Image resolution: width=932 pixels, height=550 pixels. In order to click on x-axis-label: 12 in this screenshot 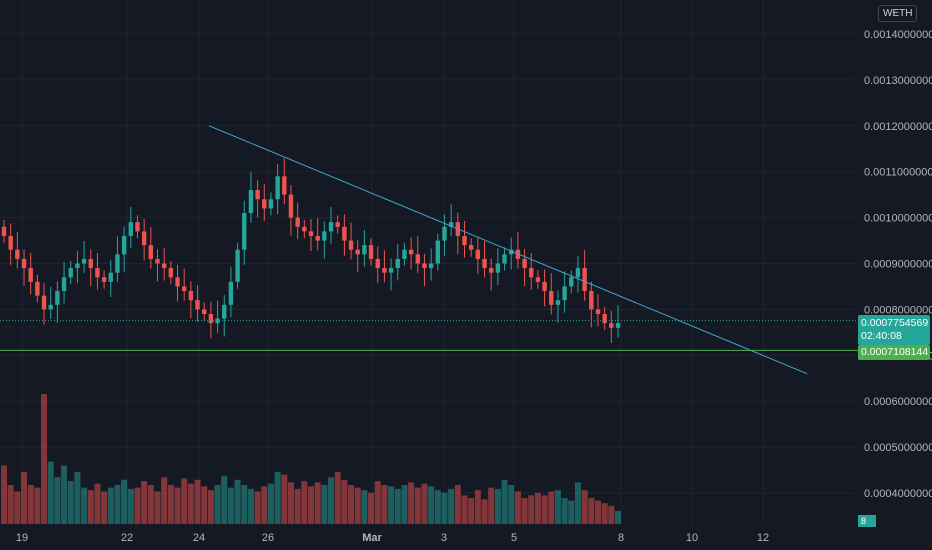, I will do `click(763, 538)`.